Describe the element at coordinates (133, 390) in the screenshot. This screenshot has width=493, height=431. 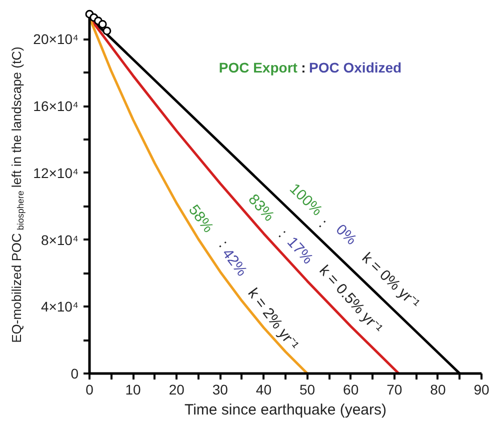
I see `x-tick-label: 10` at that location.